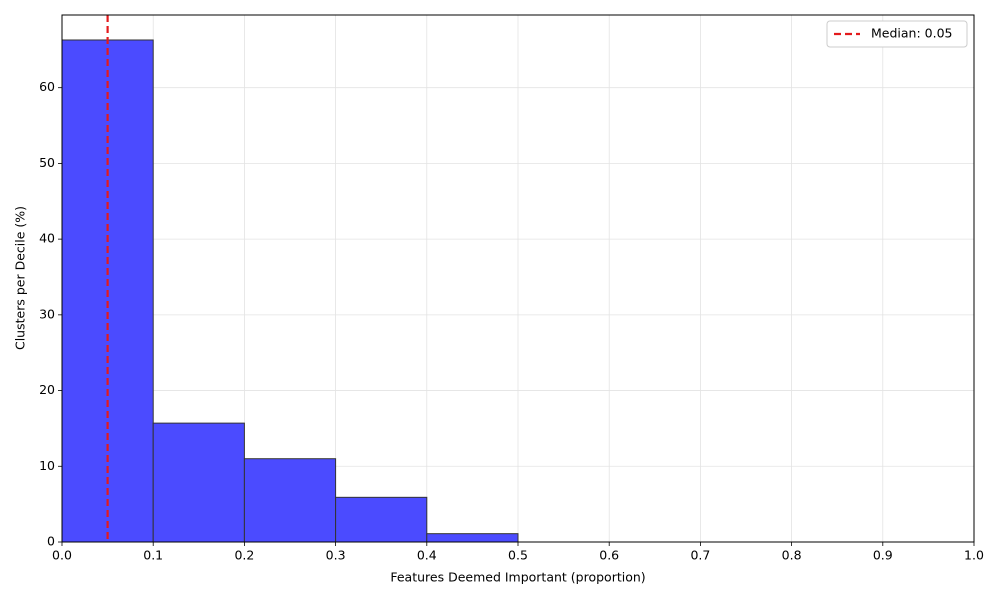 Image resolution: width=1000 pixels, height=604 pixels. Describe the element at coordinates (518, 555) in the screenshot. I see `x-tick-label: 0.5` at that location.